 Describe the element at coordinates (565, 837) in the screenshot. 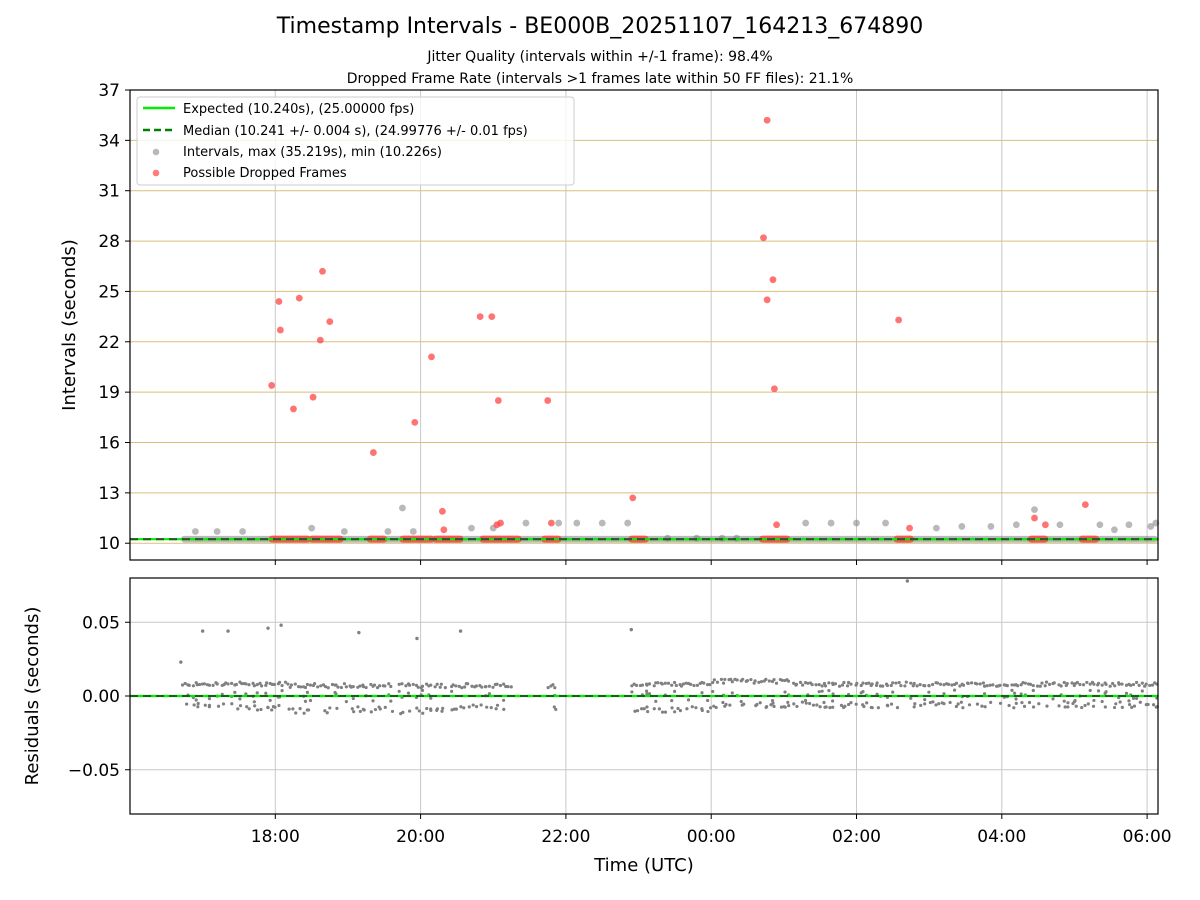

I see `xtick-label-22:00: 22:00` at that location.